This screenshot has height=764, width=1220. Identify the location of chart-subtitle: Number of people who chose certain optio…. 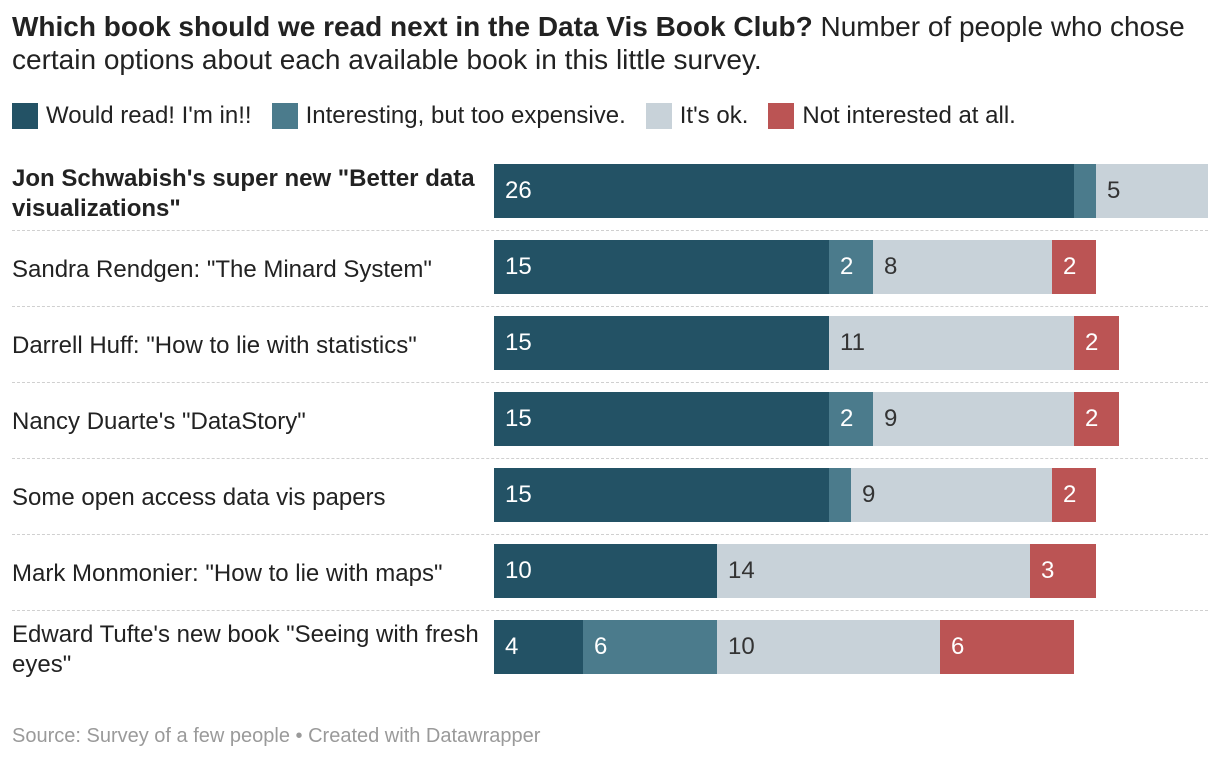
(598, 43).